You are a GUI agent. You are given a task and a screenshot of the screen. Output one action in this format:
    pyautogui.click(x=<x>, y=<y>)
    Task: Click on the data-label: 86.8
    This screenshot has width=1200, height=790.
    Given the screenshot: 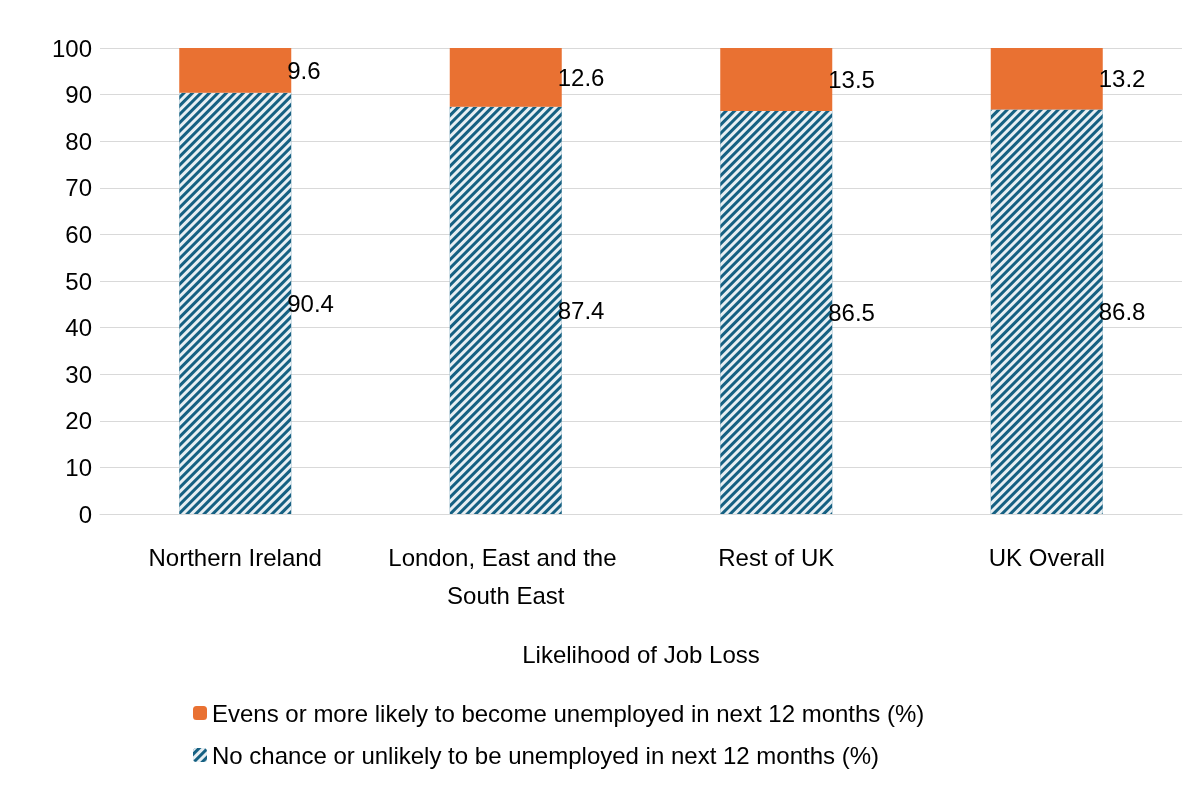 What is the action you would take?
    pyautogui.click(x=1122, y=312)
    